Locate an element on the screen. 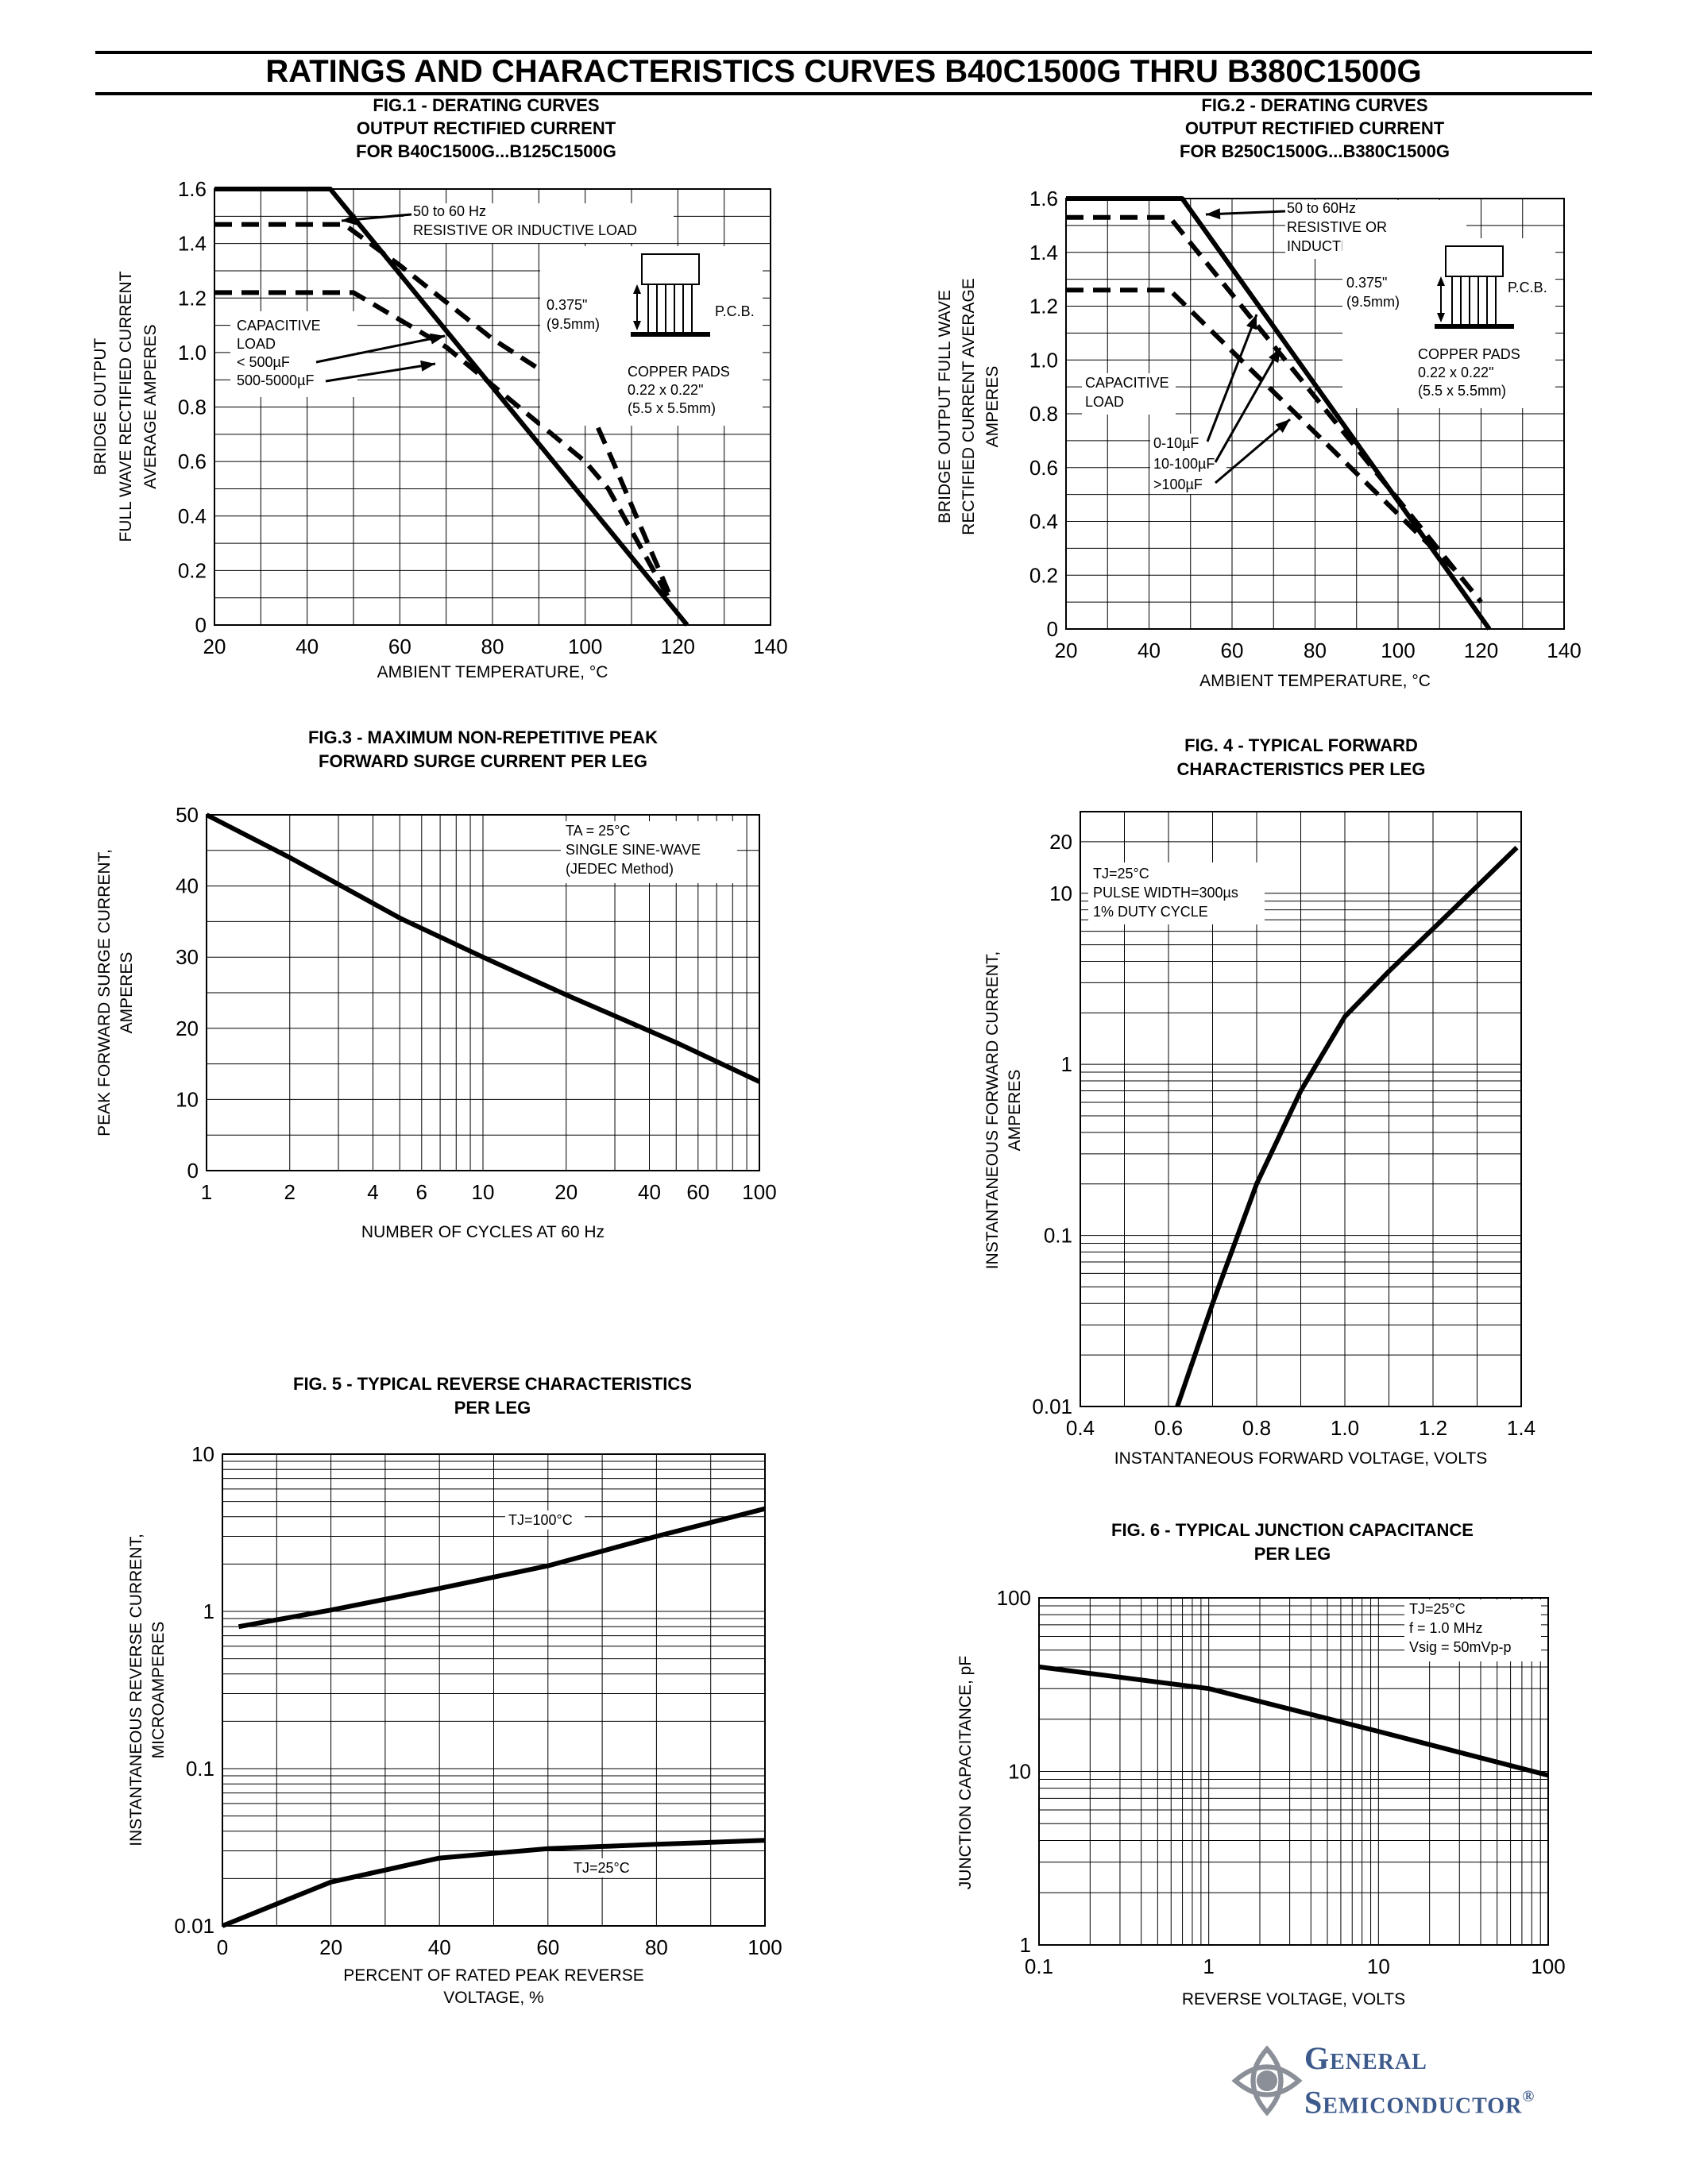 The image size is (1688, 2184). fig6-y-tick-label: 100 is located at coordinates (1014, 1598).